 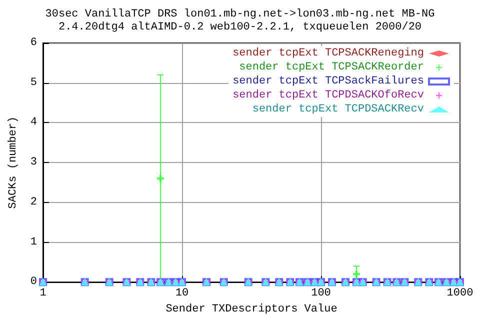 What do you see at coordinates (33, 43) in the screenshot?
I see `y-tick-label: 6` at bounding box center [33, 43].